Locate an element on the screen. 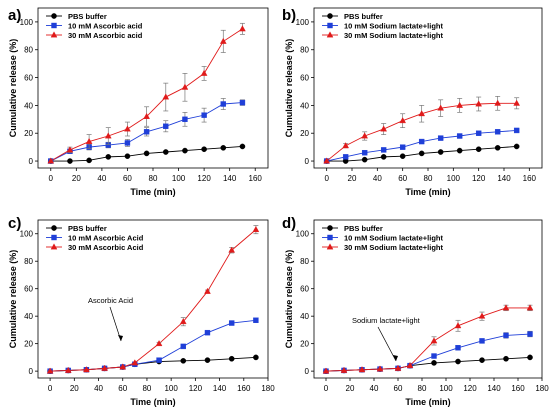 The height and width of the screenshot is (418, 550). series-line is located at coordinates (428, 352).